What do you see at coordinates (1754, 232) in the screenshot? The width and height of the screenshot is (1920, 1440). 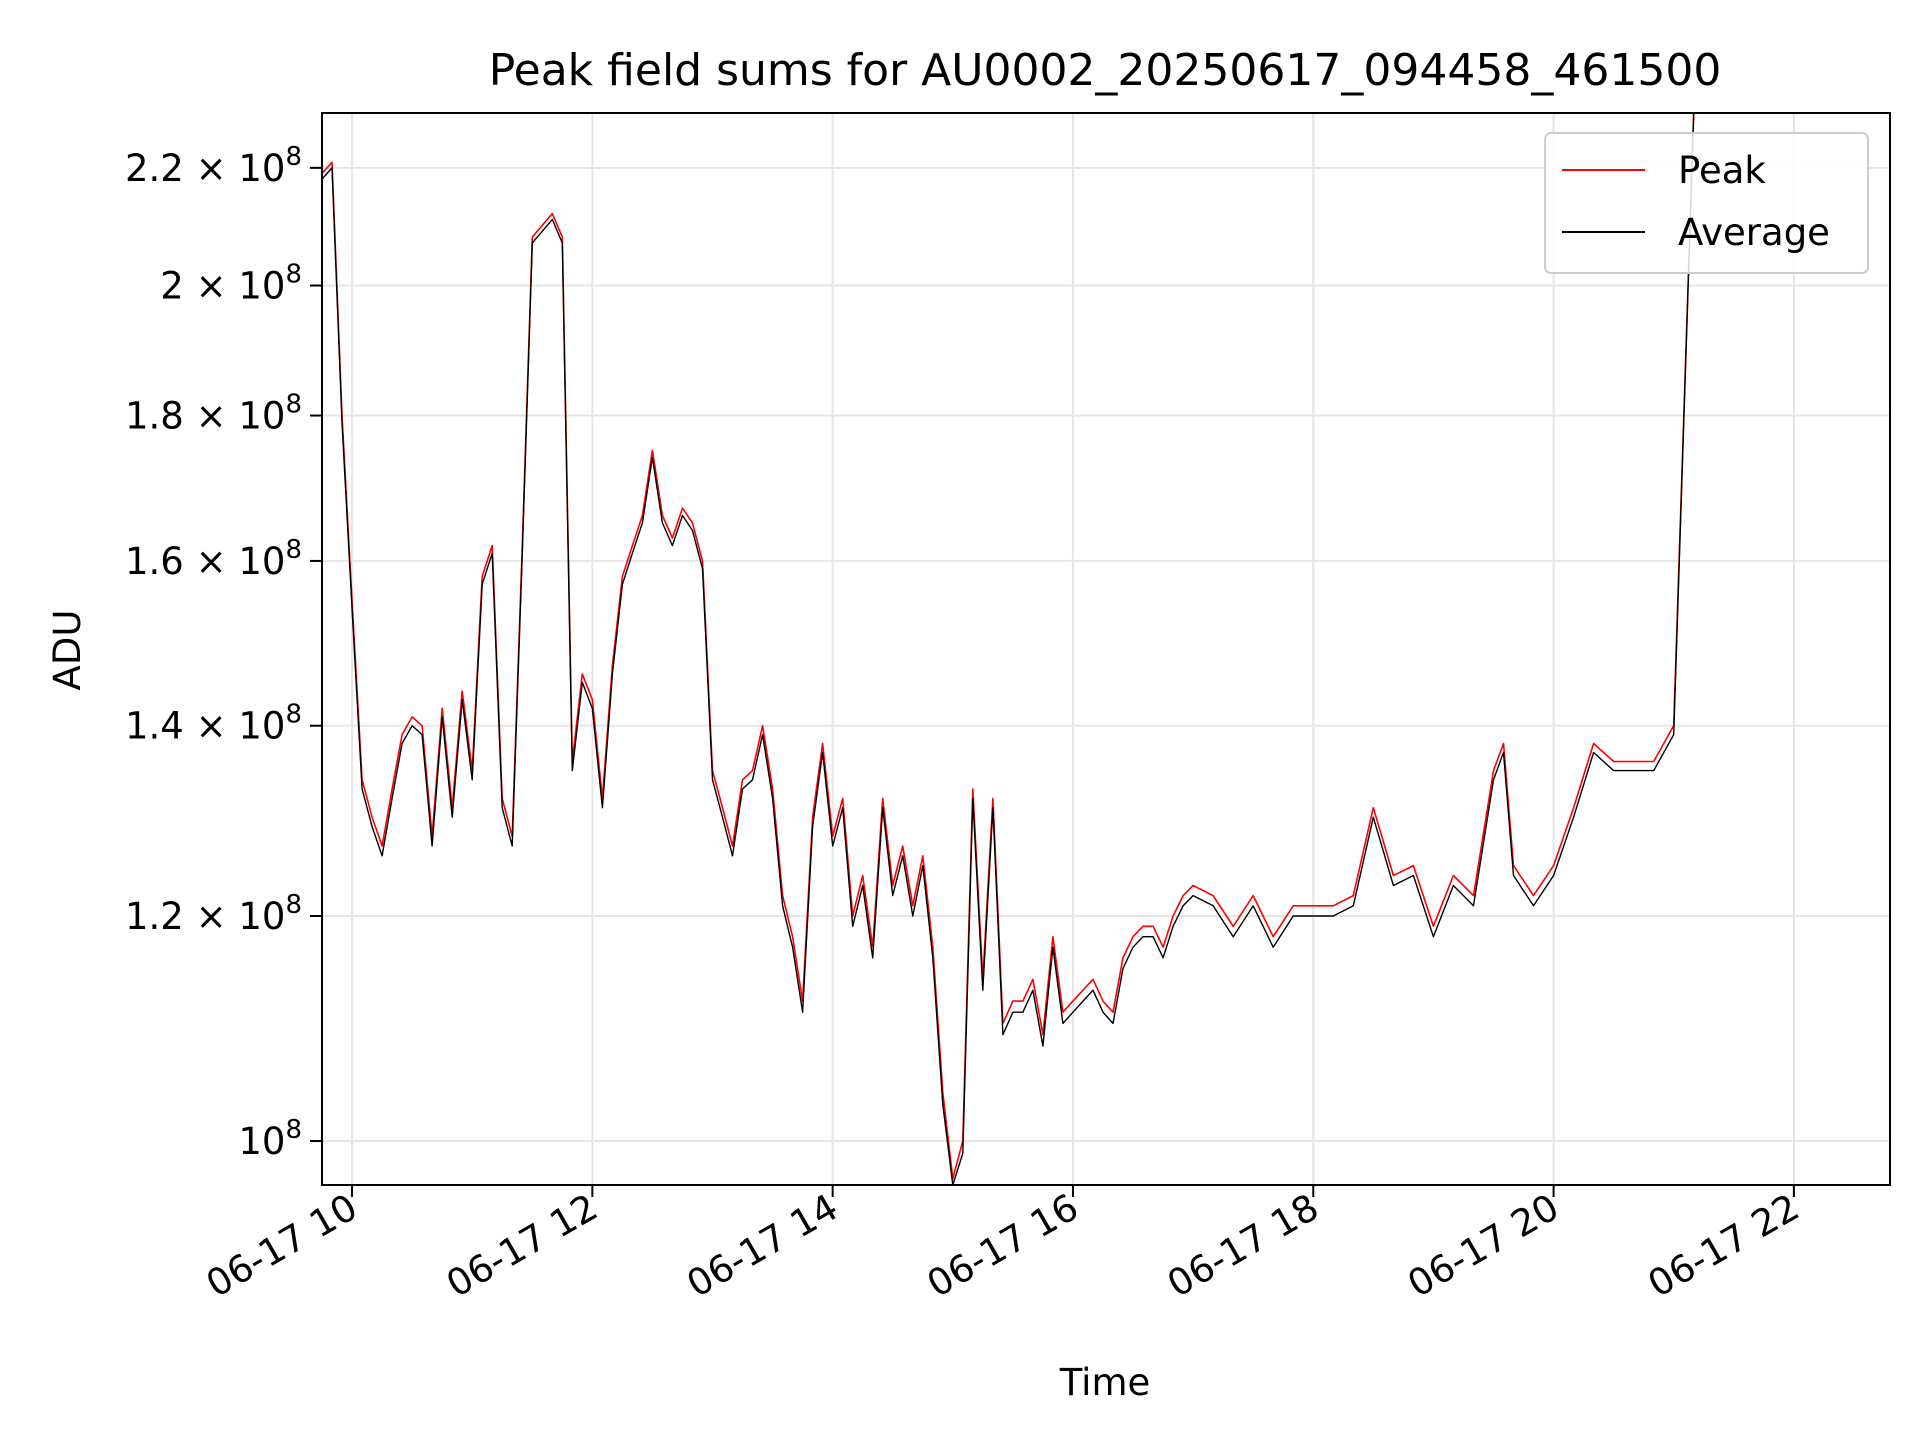 I see `legend-label-average: Average` at bounding box center [1754, 232].